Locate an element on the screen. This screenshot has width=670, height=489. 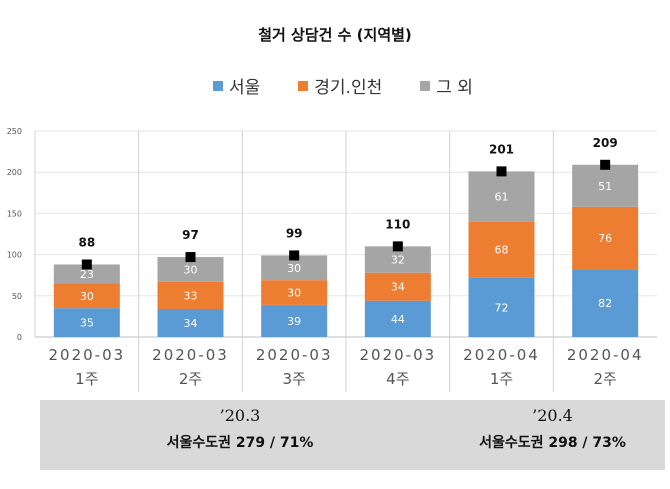
legend-swatch-other is located at coordinates (425, 85).